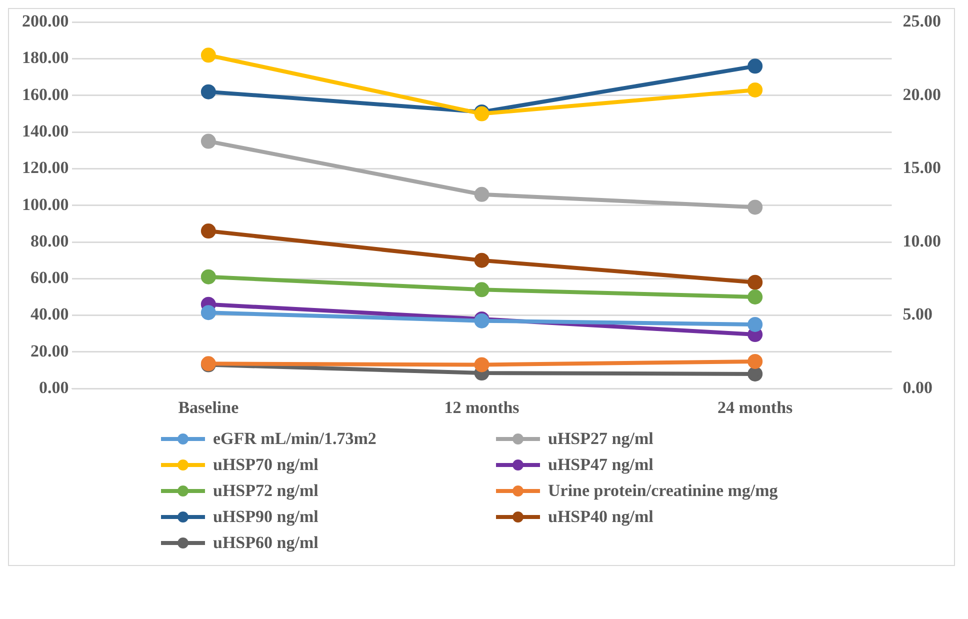 This screenshot has height=619, width=968. What do you see at coordinates (601, 465) in the screenshot?
I see `legend-label: uHSP47 ng/ml` at bounding box center [601, 465].